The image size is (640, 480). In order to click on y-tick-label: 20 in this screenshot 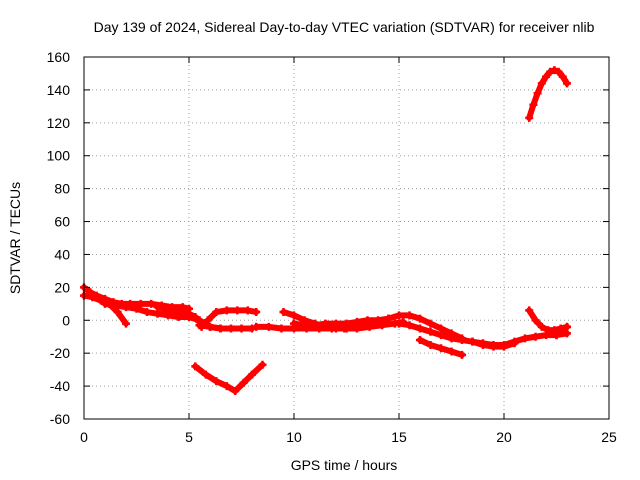, I will do `click(62, 287)`.